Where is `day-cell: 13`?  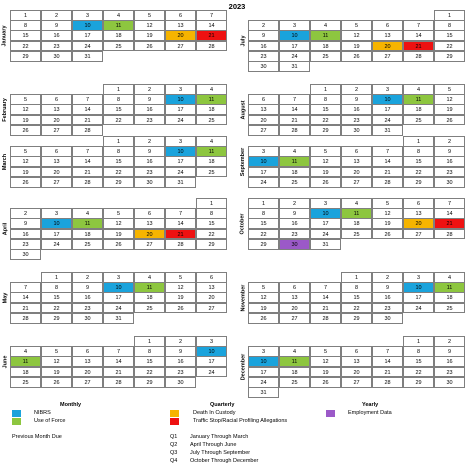 day-cell: 13 is located at coordinates (356, 362).